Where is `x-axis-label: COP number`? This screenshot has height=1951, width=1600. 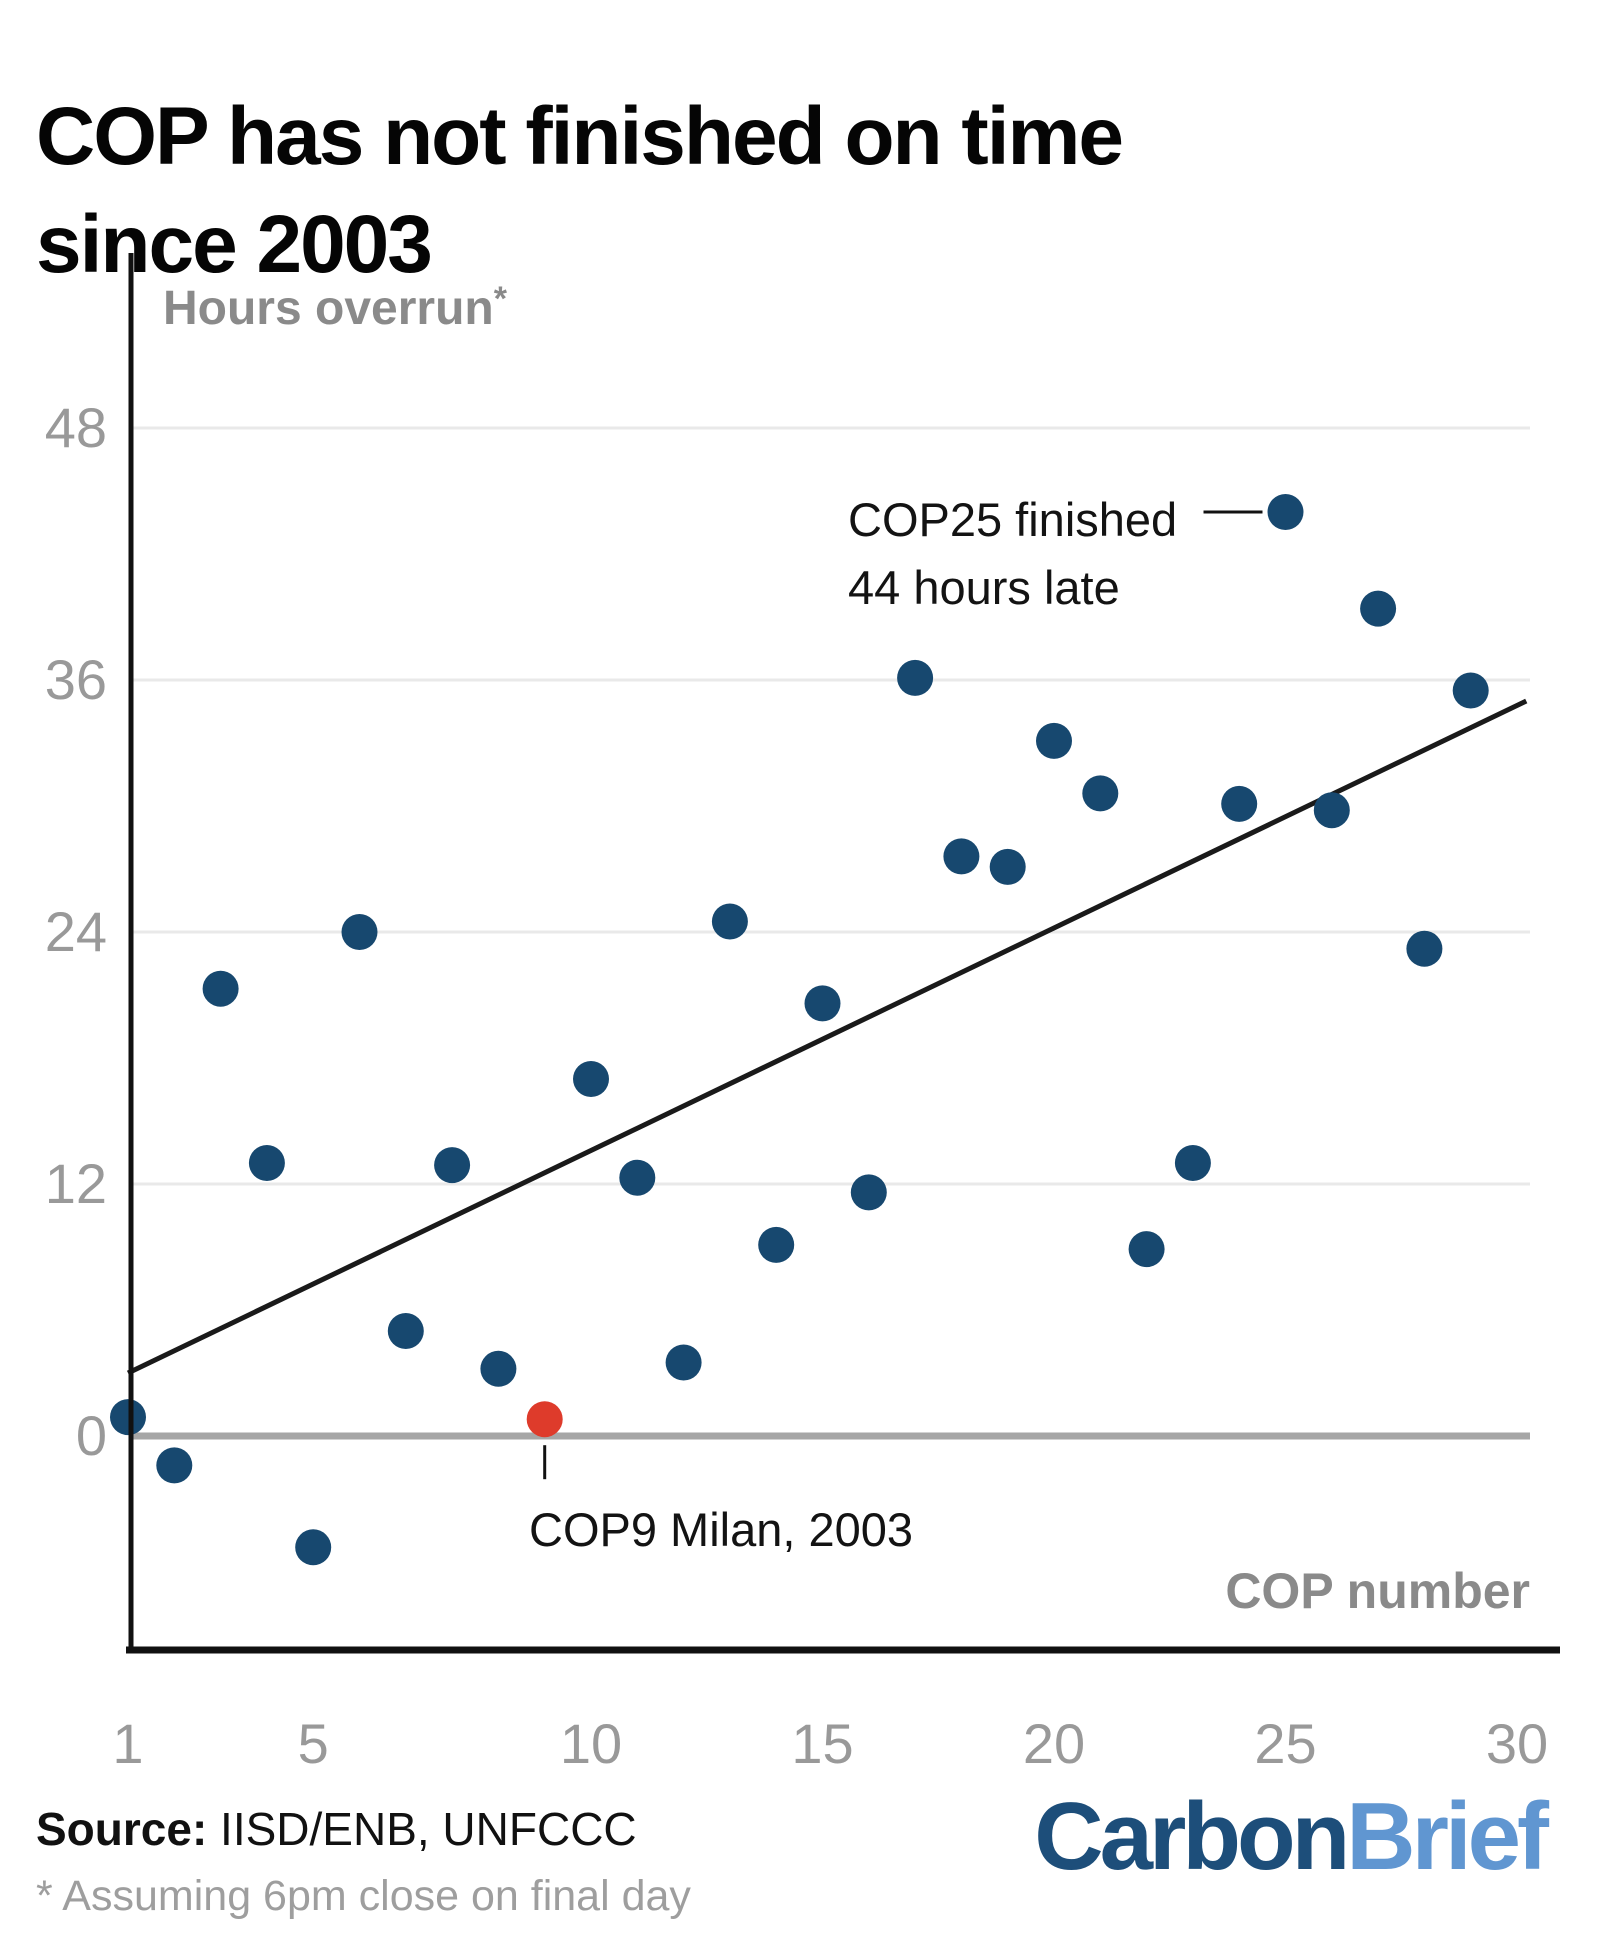 x-axis-label: COP number is located at coordinates (1377, 1591).